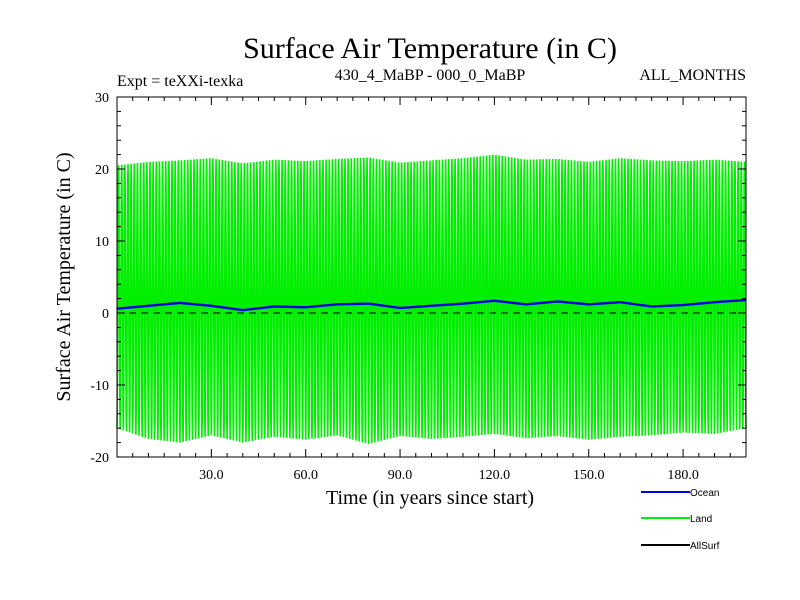 The height and width of the screenshot is (600, 800). What do you see at coordinates (102, 242) in the screenshot?
I see `y-tick-label: 10` at bounding box center [102, 242].